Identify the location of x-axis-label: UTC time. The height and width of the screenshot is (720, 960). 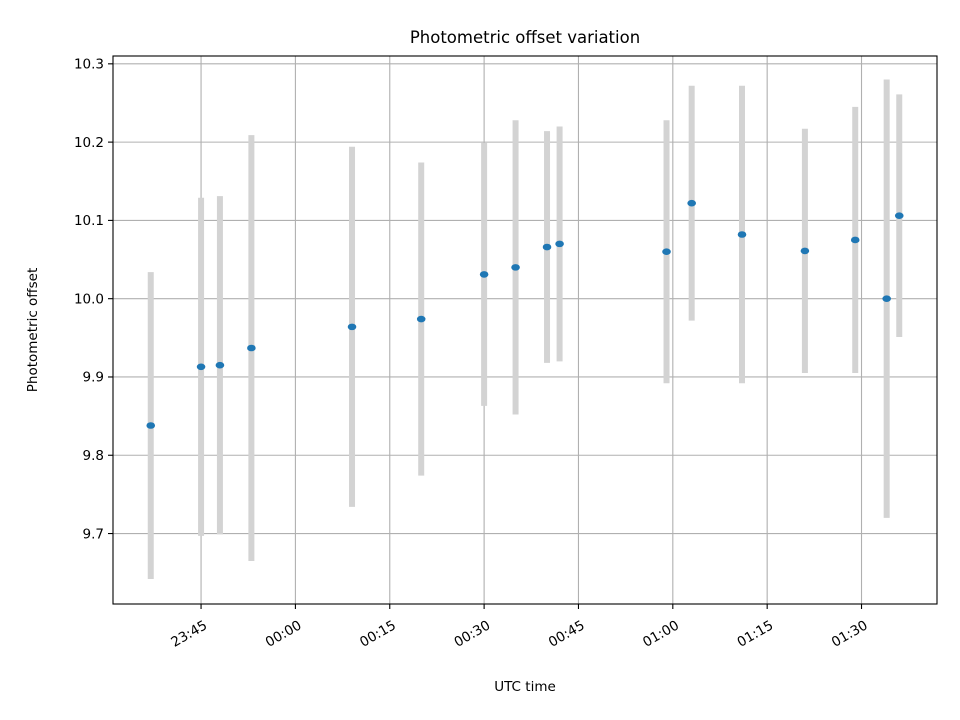
(525, 687).